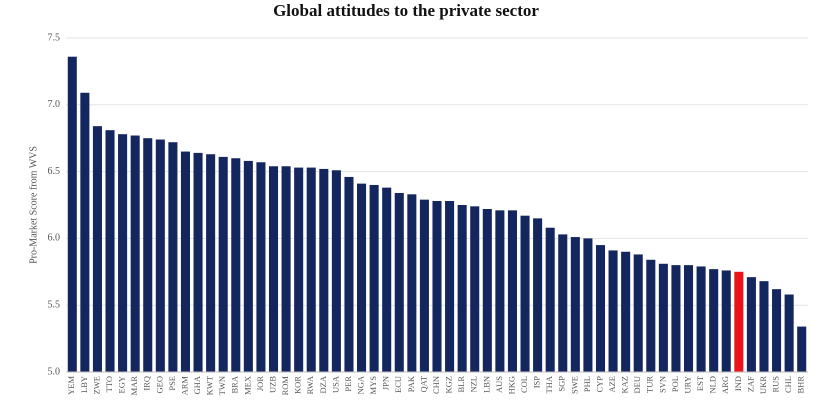 The height and width of the screenshot is (410, 813). I want to click on x-tick-label: PER, so click(348, 384).